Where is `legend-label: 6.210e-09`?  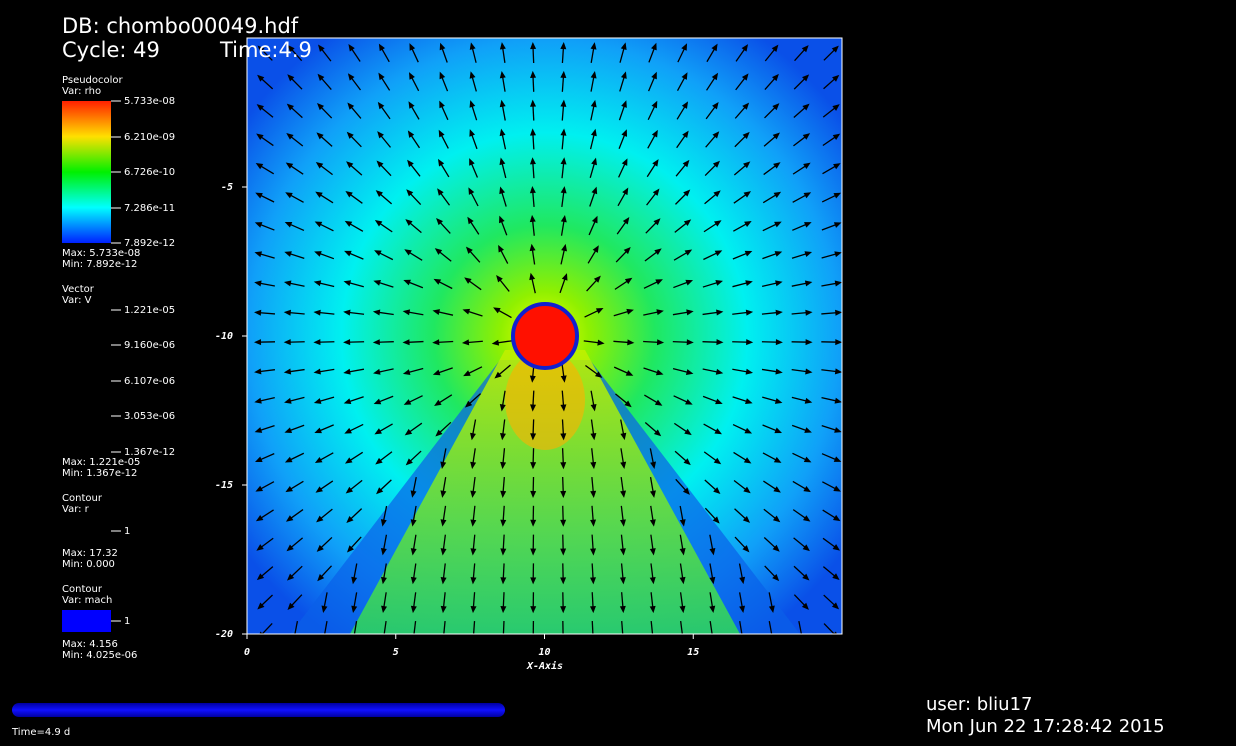
legend-label: 6.210e-09 is located at coordinates (149, 137).